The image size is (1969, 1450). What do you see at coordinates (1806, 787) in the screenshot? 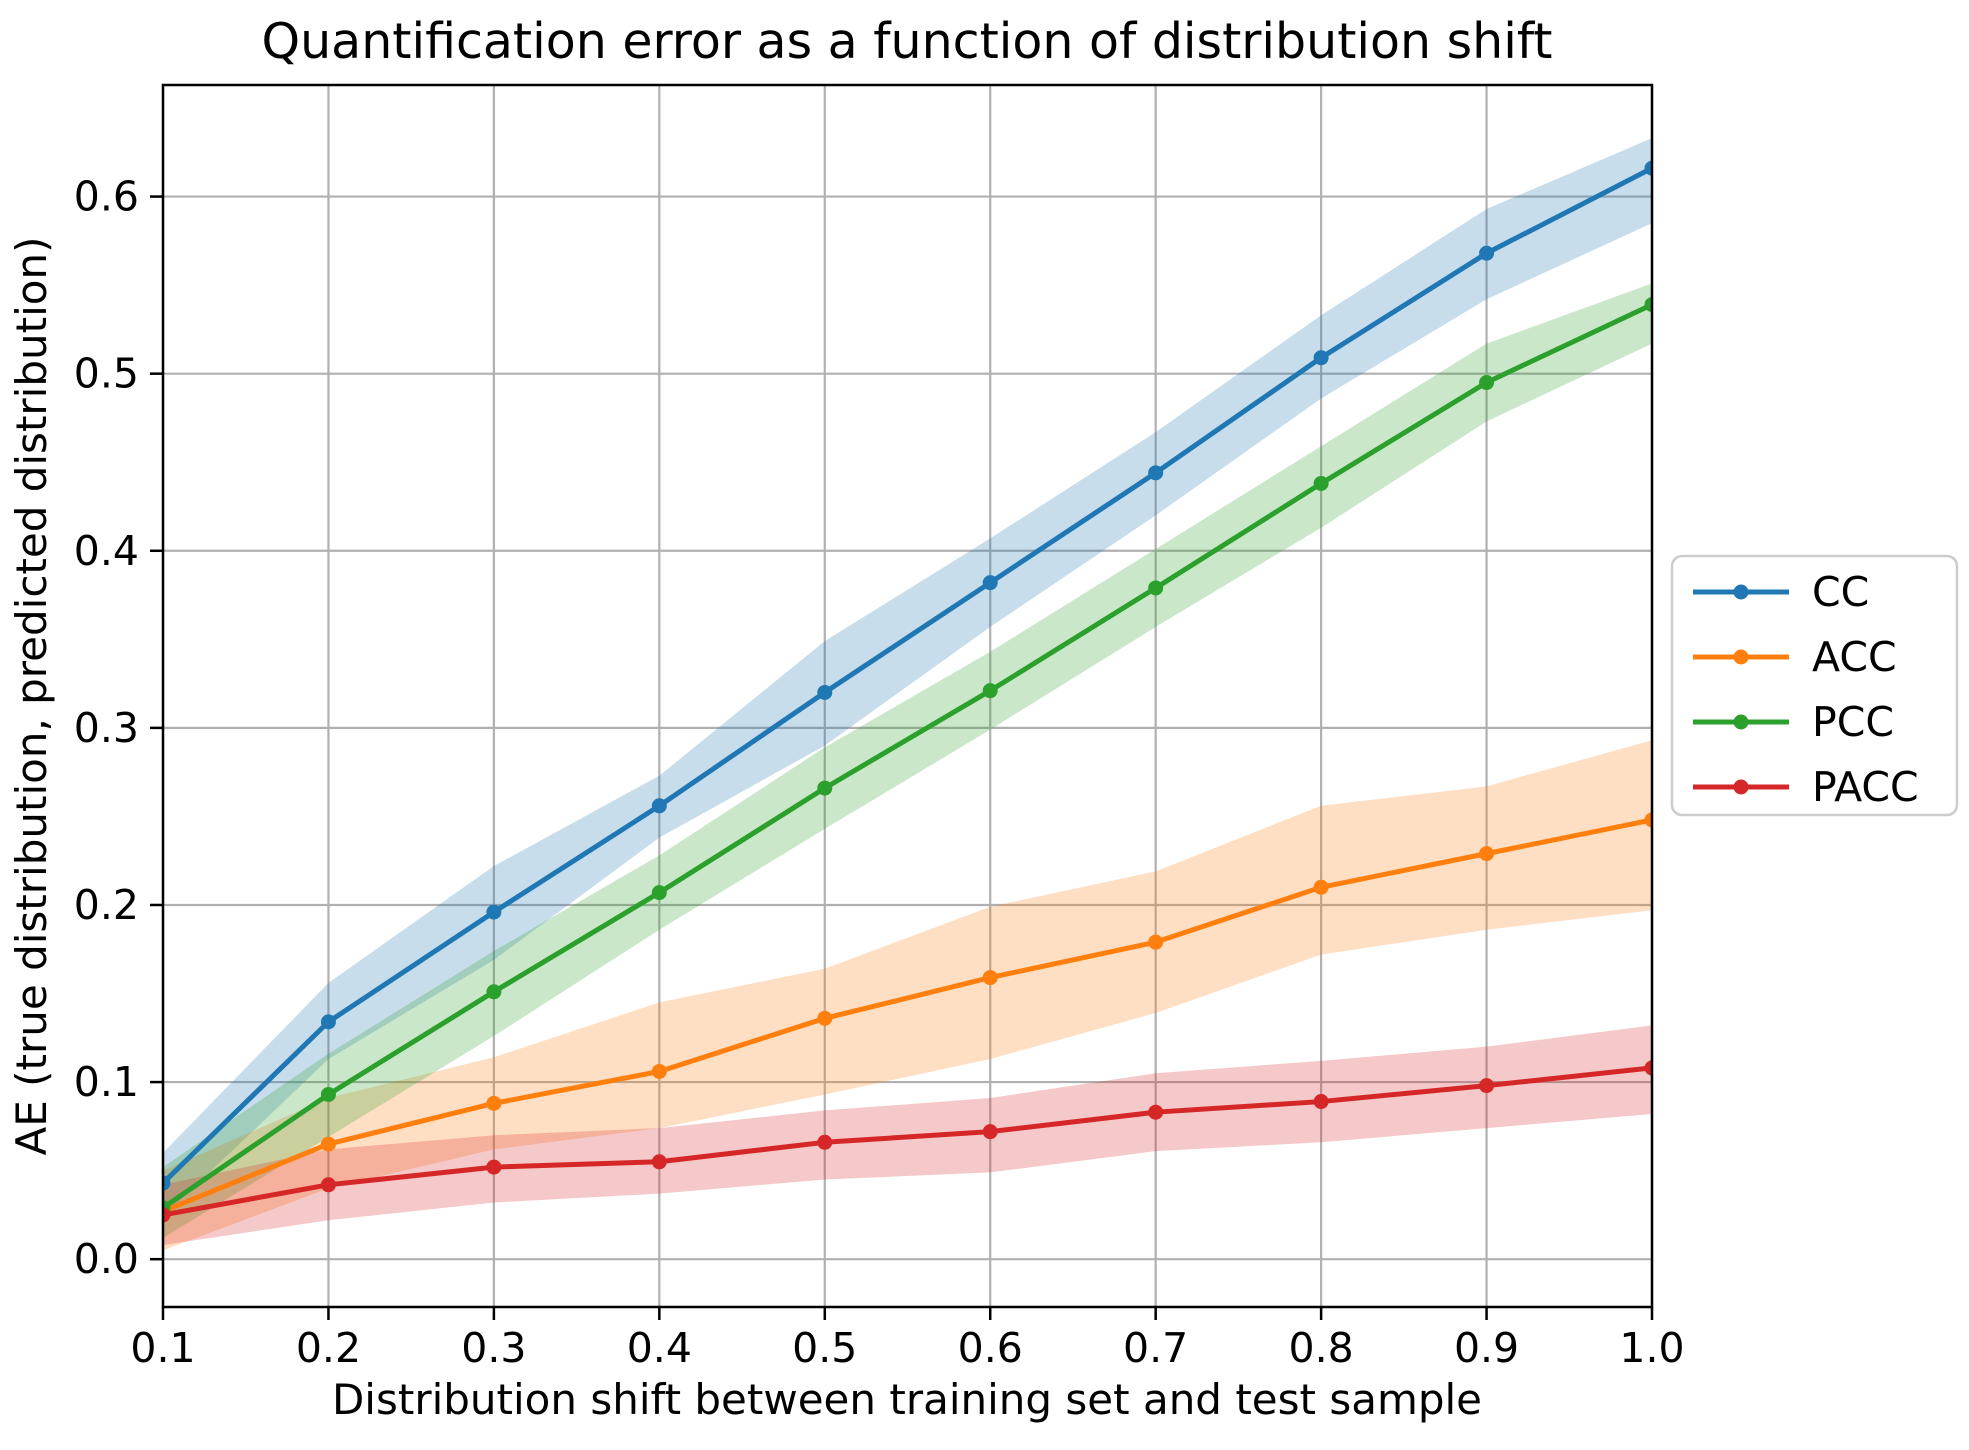
I see `legend-item-PACC: PACC` at bounding box center [1806, 787].